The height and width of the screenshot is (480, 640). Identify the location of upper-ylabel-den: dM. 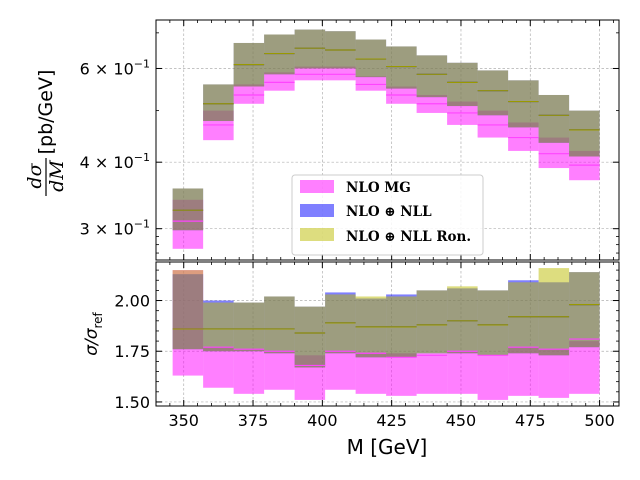
(57, 176).